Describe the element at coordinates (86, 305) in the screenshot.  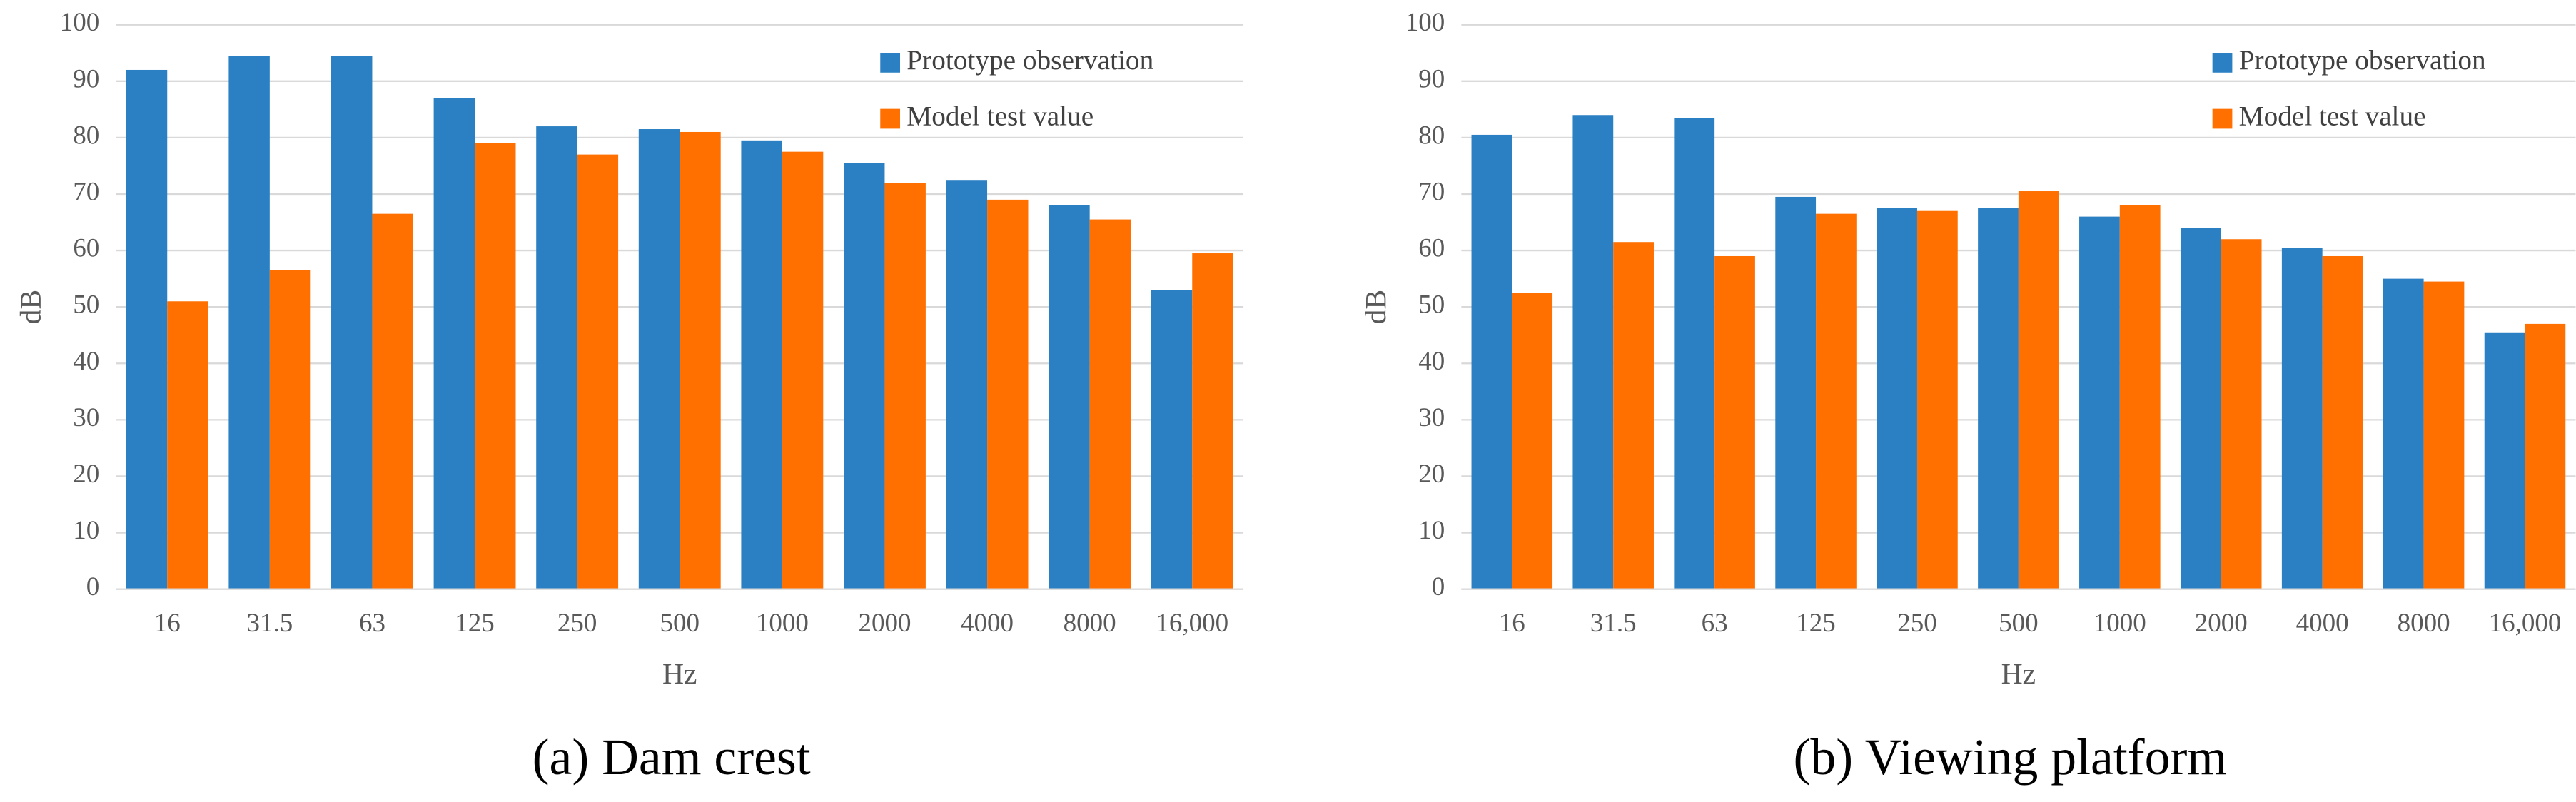
I see `y-tick-label: 50` at that location.